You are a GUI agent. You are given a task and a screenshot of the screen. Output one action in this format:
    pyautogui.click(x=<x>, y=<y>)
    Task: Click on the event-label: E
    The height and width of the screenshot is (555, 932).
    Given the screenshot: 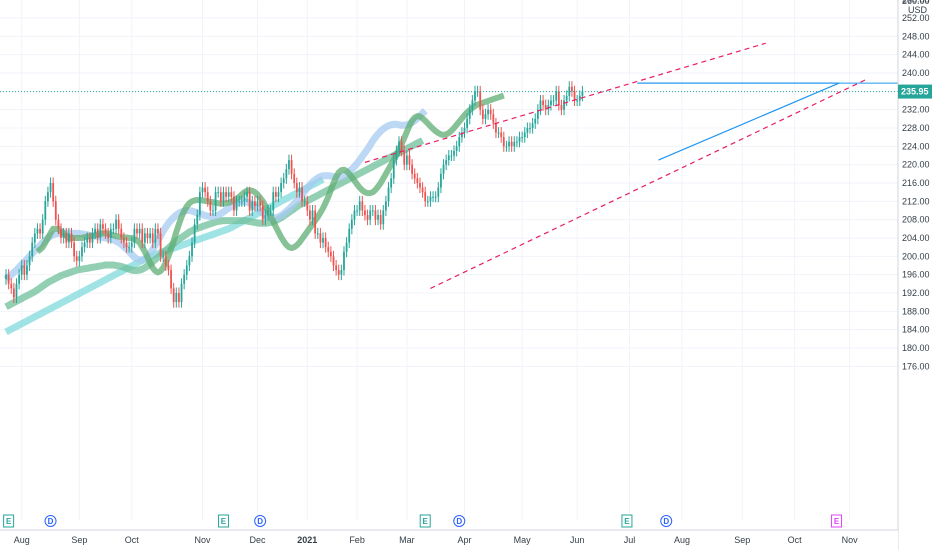 What is the action you would take?
    pyautogui.click(x=9, y=521)
    